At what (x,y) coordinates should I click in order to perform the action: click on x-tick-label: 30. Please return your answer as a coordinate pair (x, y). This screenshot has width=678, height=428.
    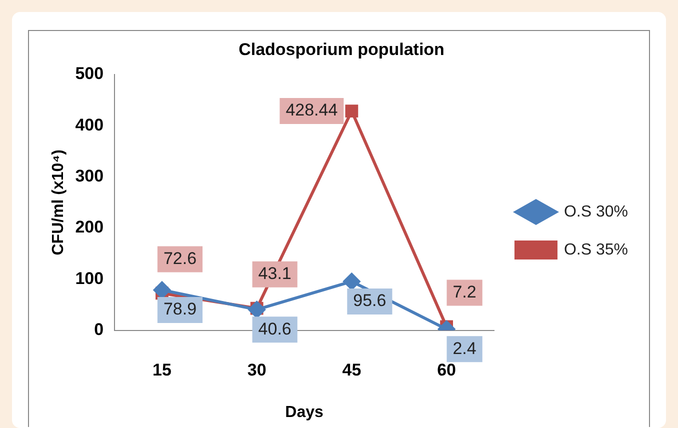
    Looking at the image, I should click on (256, 370).